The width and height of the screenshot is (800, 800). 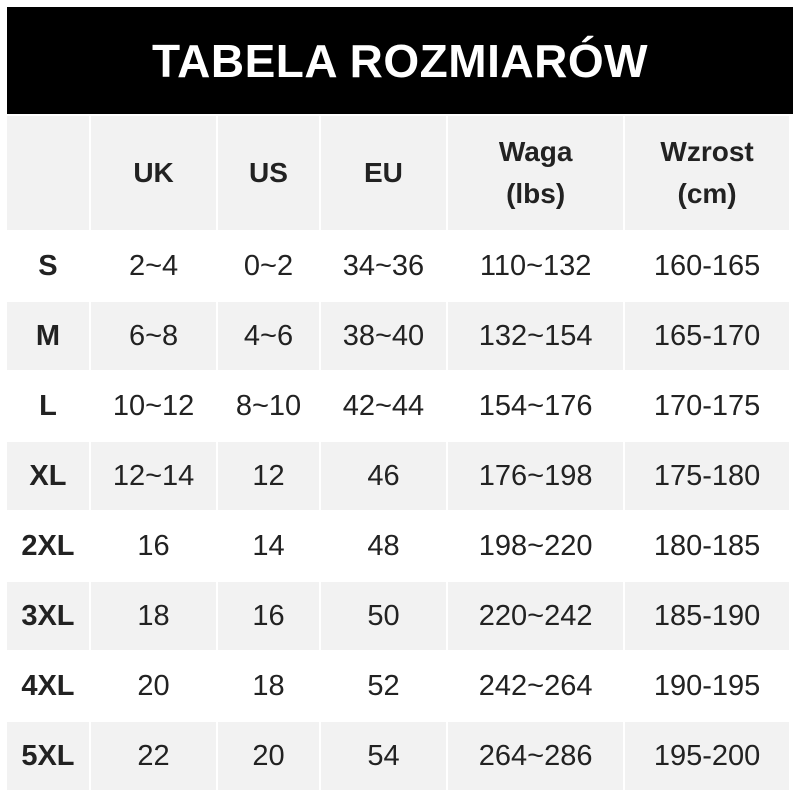 I want to click on table-cell: 195-200, so click(x=707, y=756).